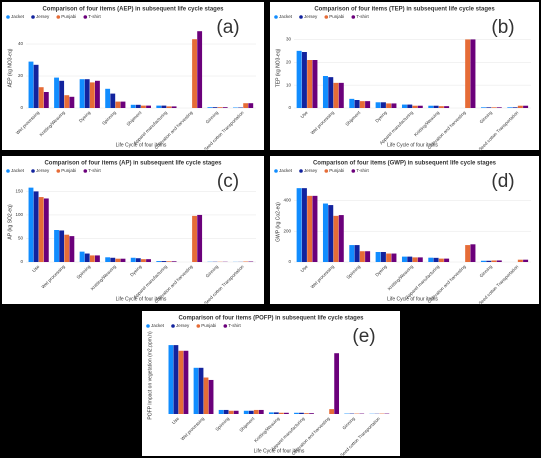  What do you see at coordinates (502, 27) in the screenshot?
I see `panel-label: (b)` at bounding box center [502, 27].